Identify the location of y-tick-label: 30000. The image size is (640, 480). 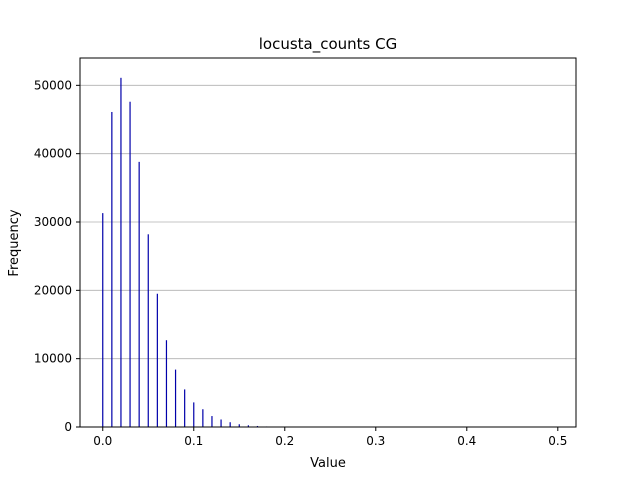
(53, 222).